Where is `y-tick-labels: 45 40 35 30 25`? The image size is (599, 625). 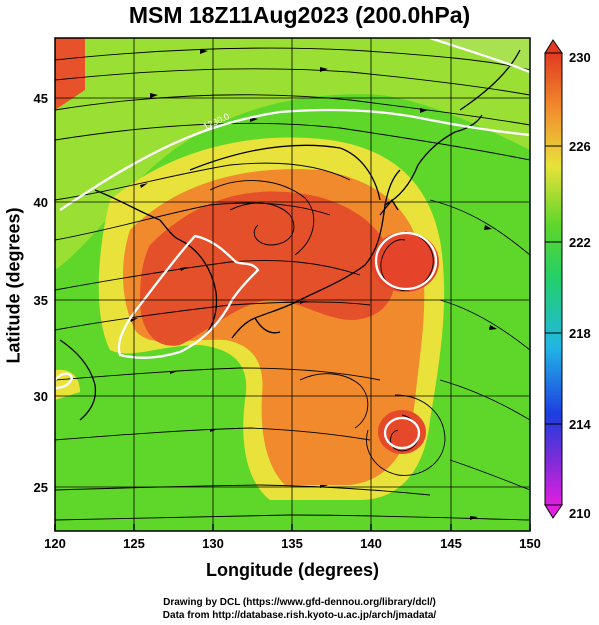 y-tick-labels: 45 40 35 30 25 is located at coordinates (41, 293).